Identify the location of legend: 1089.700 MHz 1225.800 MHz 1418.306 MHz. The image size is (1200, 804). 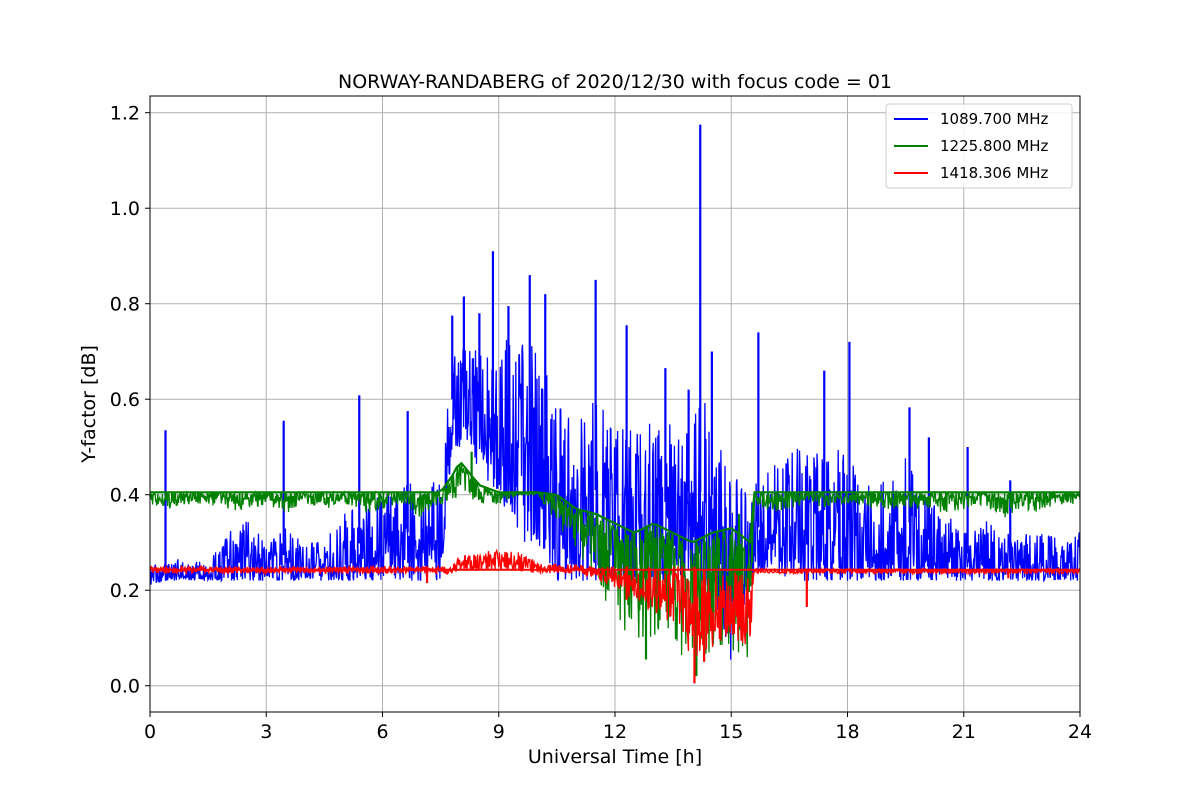
(979, 146).